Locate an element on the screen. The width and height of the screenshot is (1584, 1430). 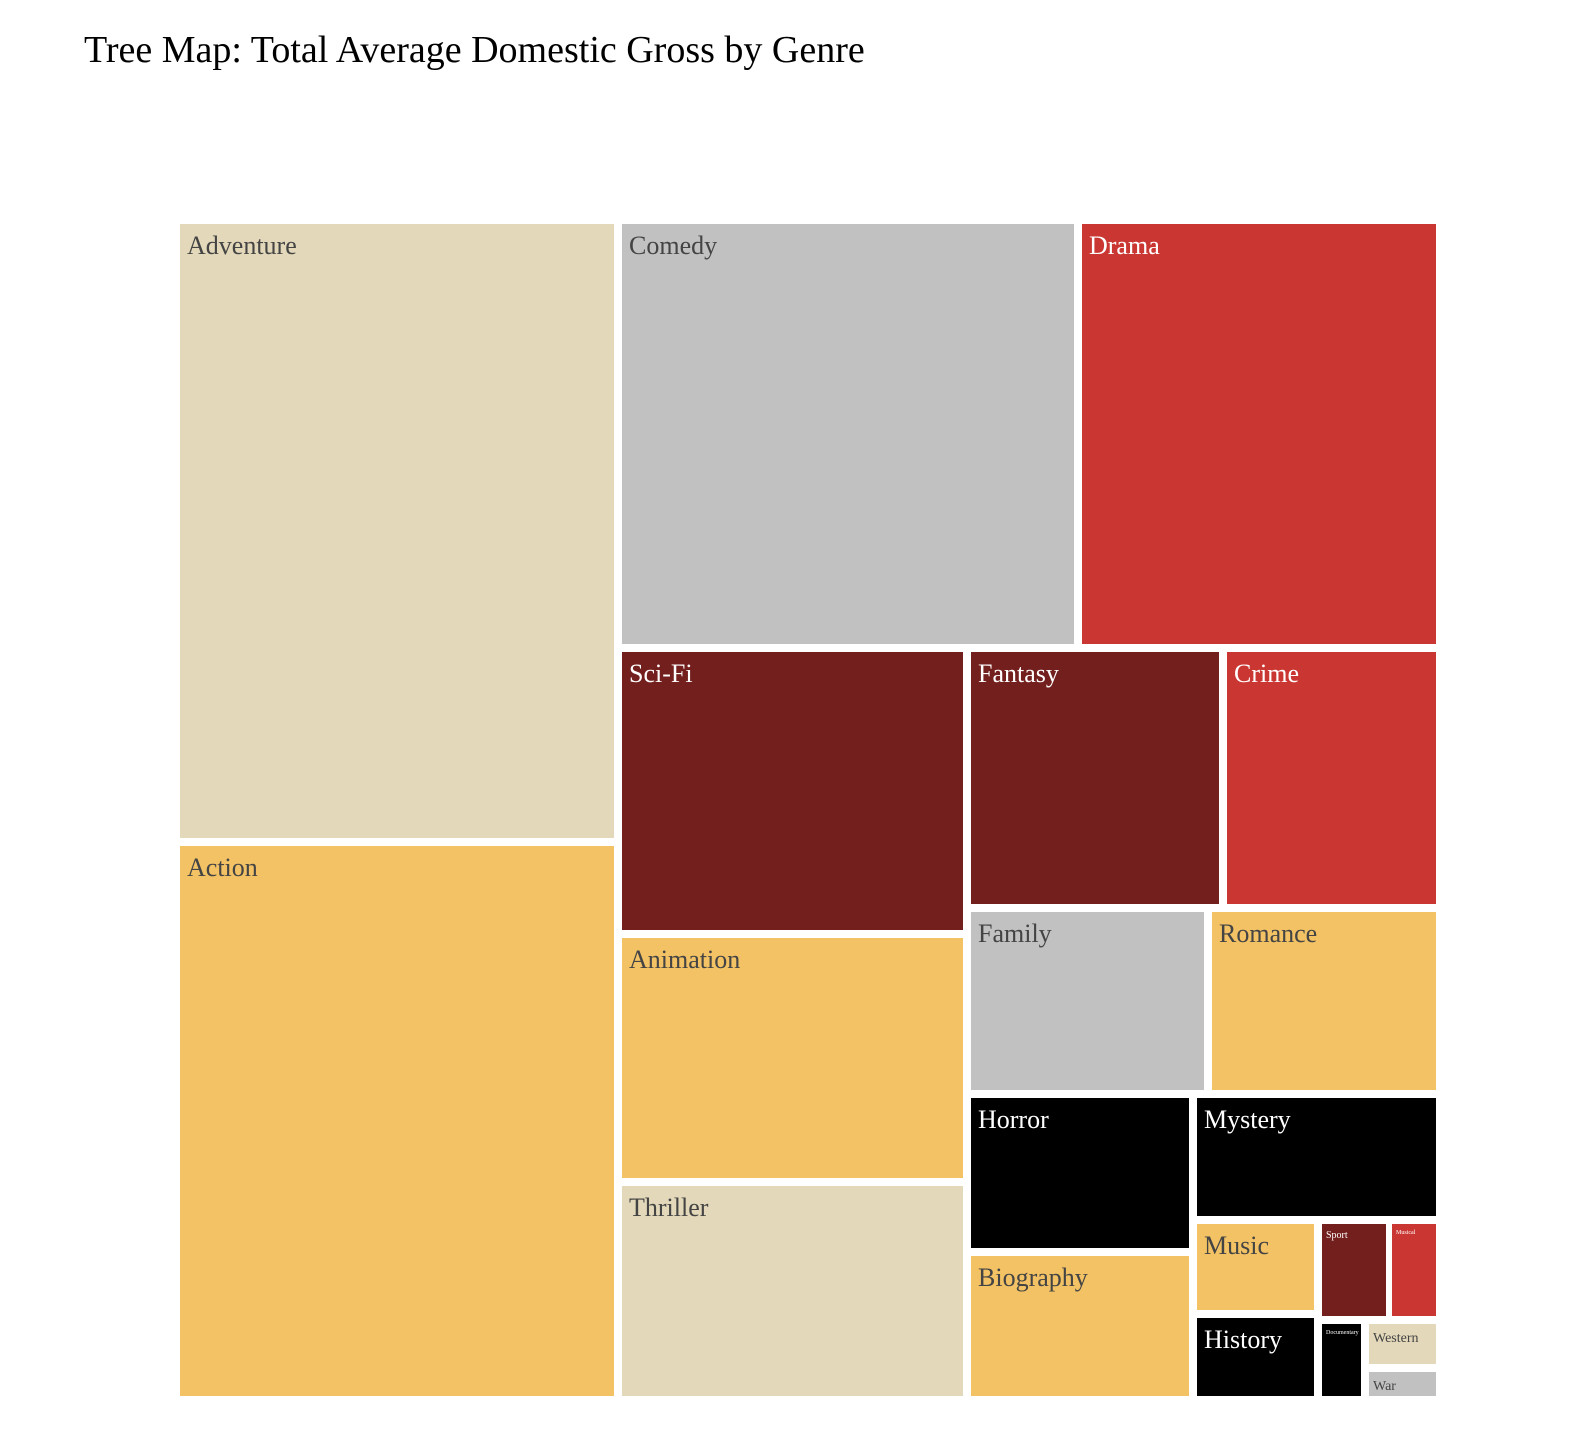
tile-history is located at coordinates (1255, 1357).